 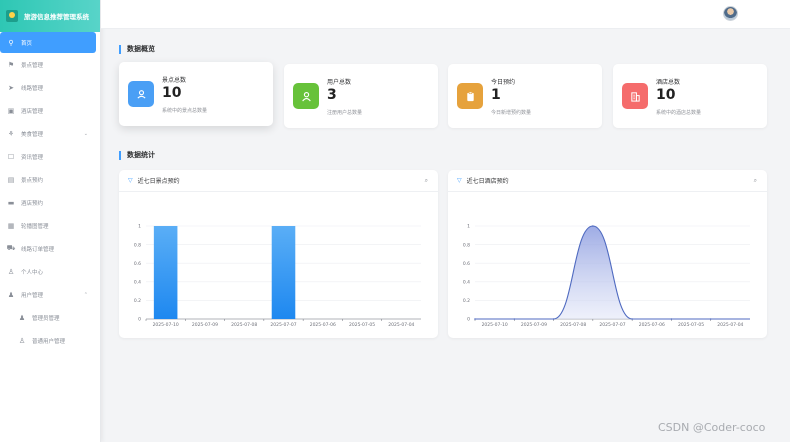 I want to click on app-logo-icon, so click(x=12, y=16).